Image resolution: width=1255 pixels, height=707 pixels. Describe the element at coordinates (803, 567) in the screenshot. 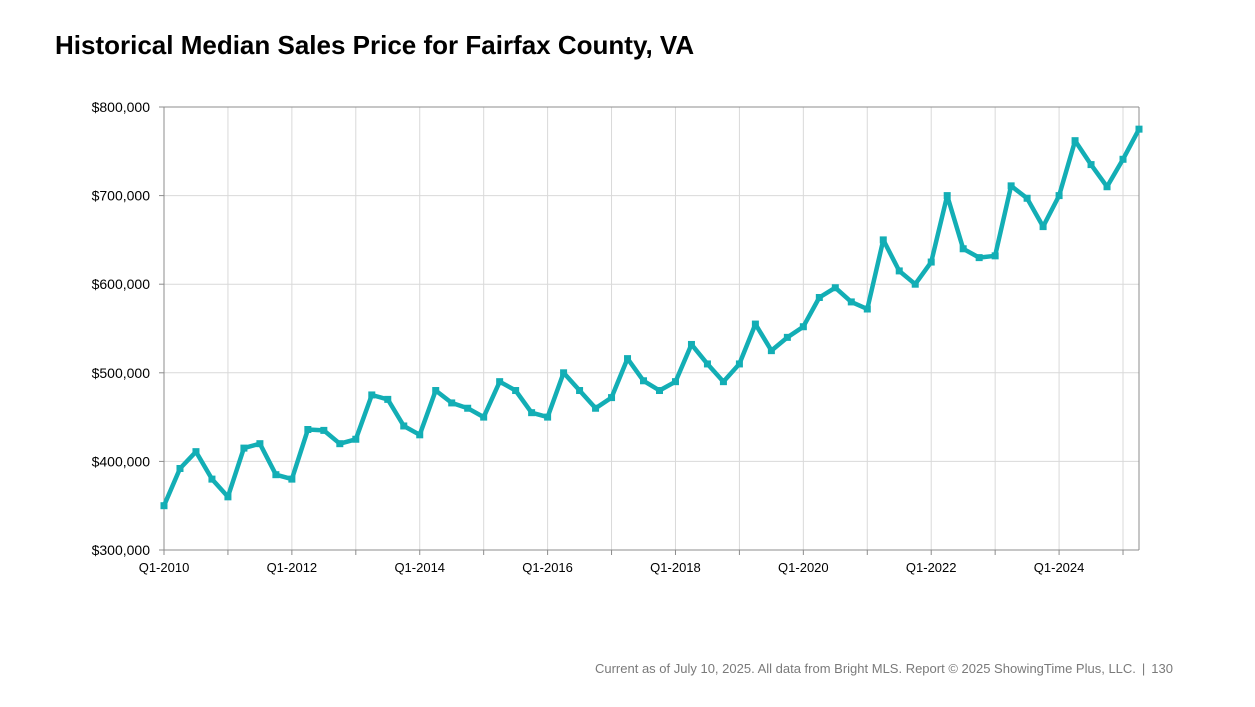

I see `x-tick-label: Q1-2020` at that location.